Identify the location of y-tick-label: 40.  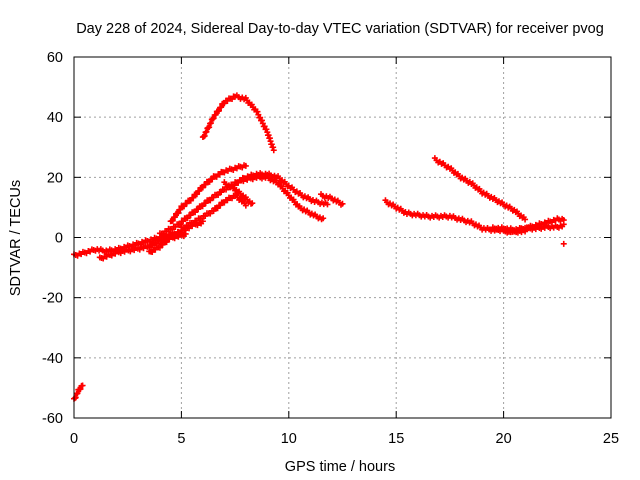
(55, 118).